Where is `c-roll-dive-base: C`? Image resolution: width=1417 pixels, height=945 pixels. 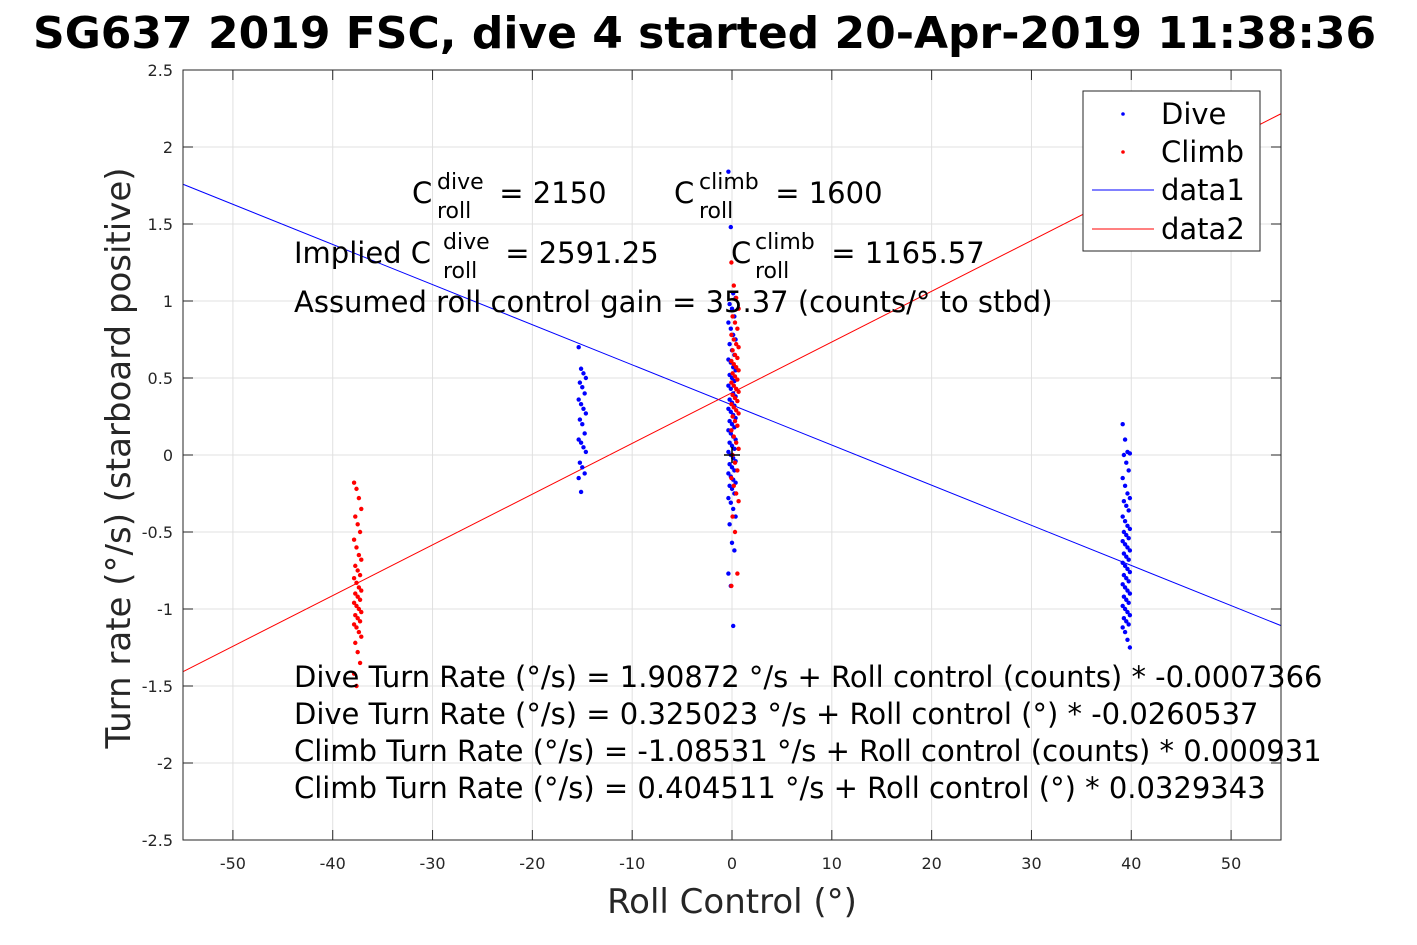 c-roll-dive-base: C is located at coordinates (422, 193).